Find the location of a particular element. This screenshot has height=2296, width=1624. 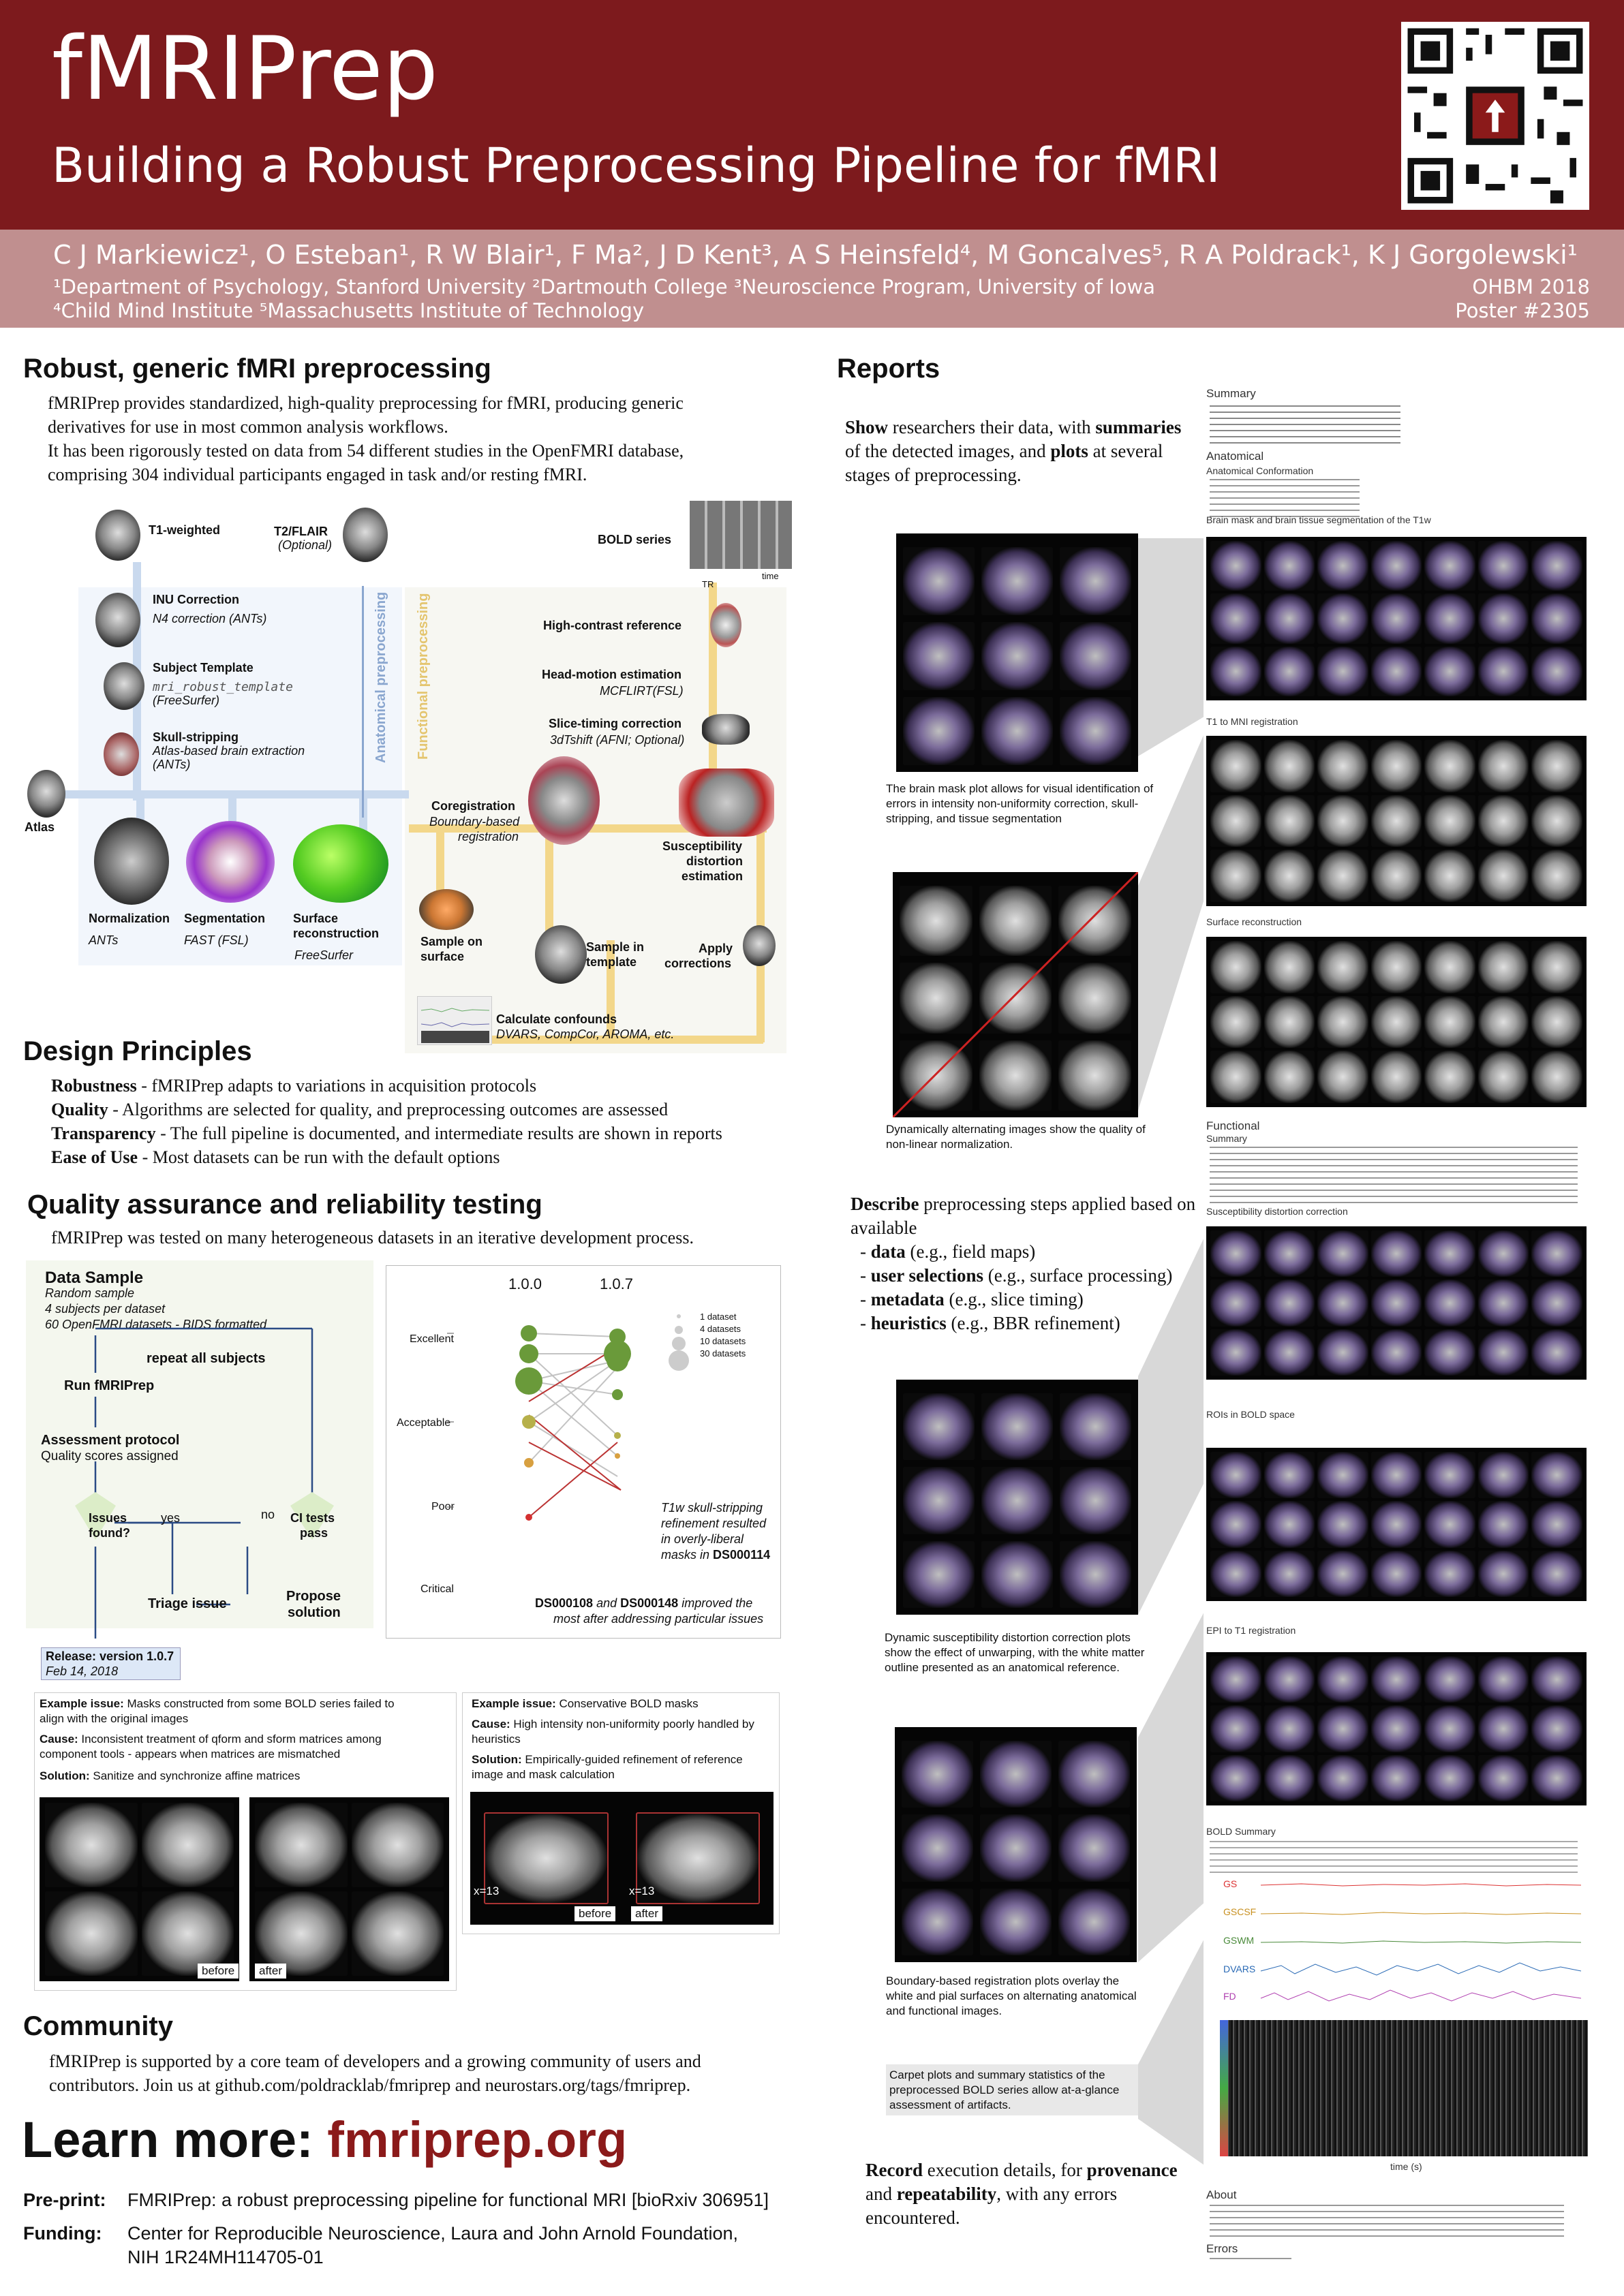

report-rois-panel is located at coordinates (1396, 1525).